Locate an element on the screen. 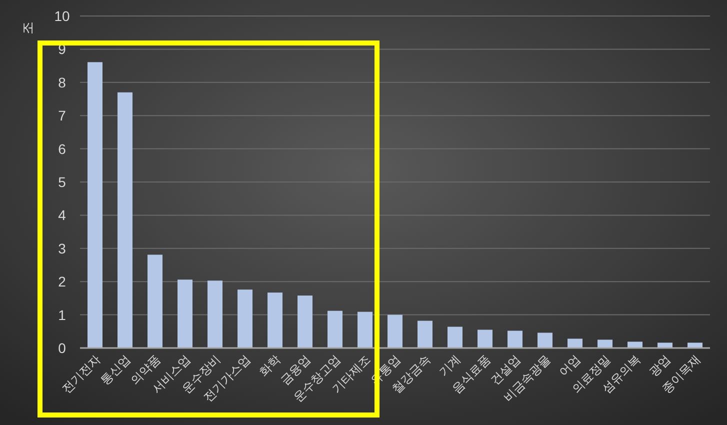 The width and height of the screenshot is (727, 425). y-tick-label: 1 is located at coordinates (62, 314).